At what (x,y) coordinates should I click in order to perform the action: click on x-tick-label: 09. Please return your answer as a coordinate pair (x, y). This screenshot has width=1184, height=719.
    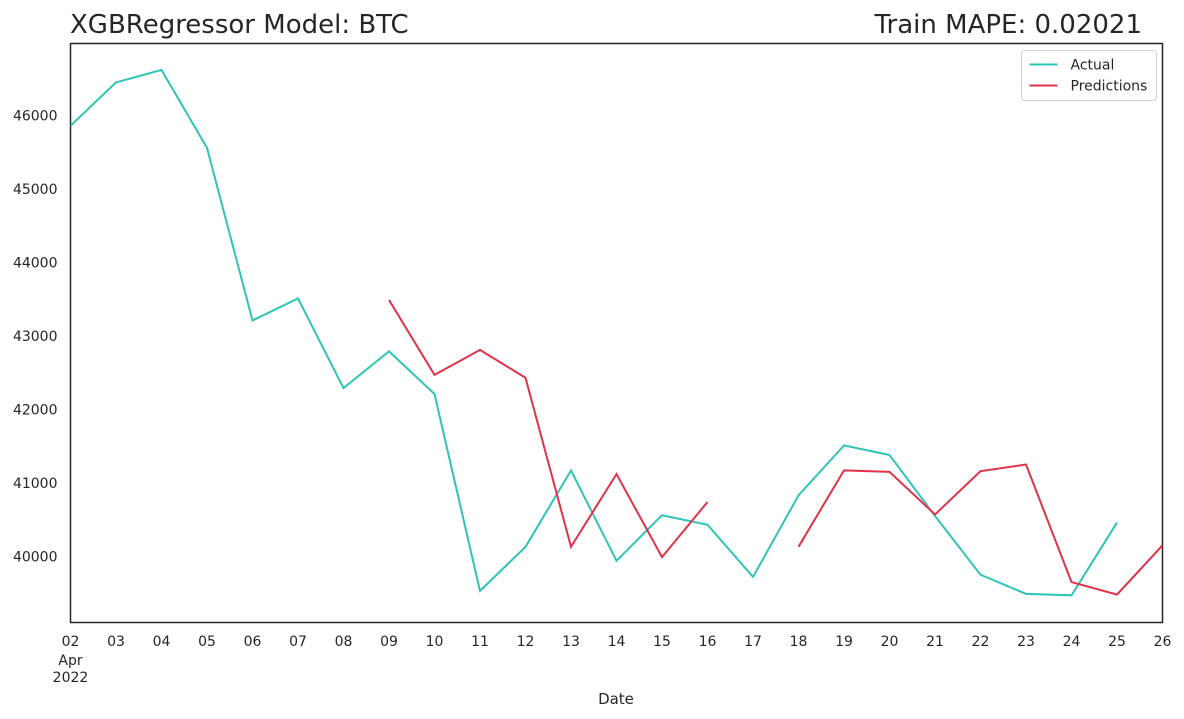
    Looking at the image, I should click on (389, 642).